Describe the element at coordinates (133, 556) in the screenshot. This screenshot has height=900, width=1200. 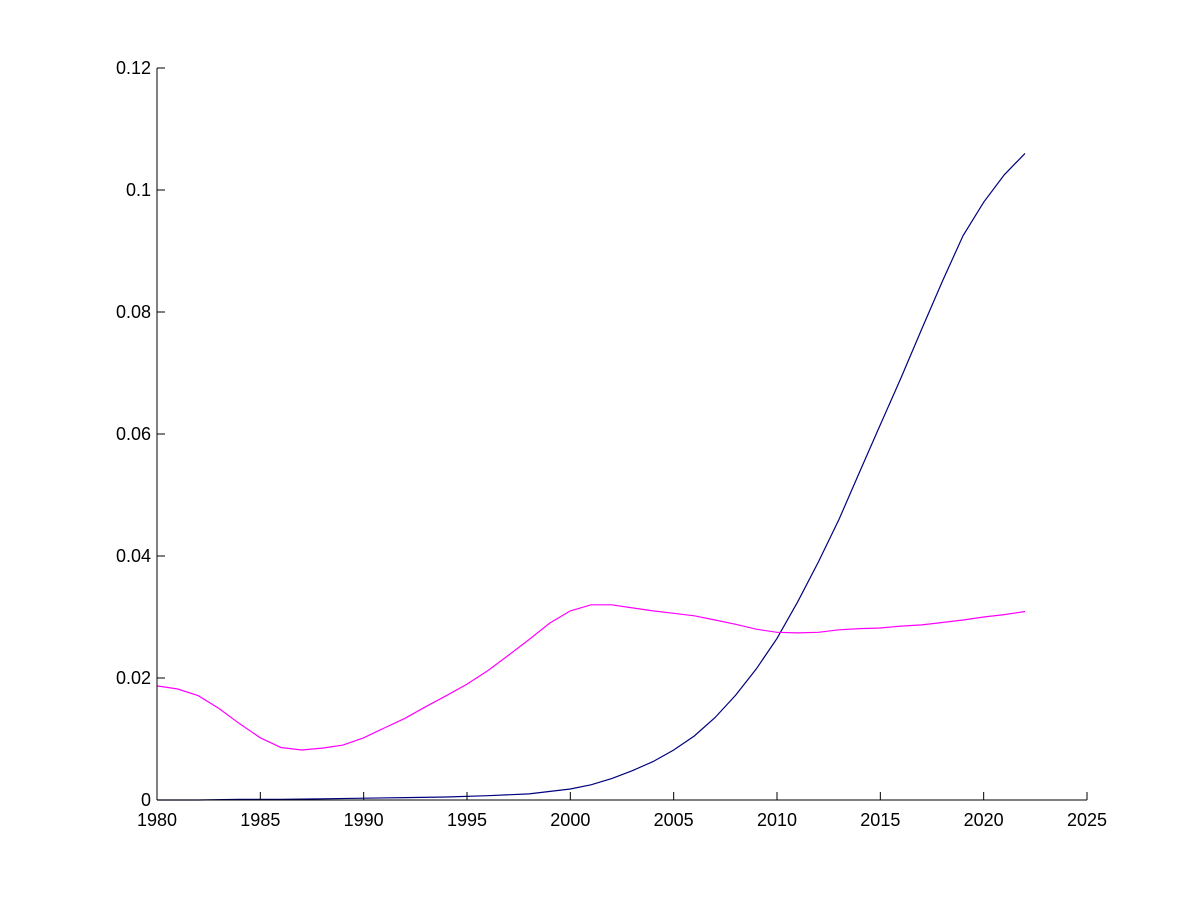
I see `y-tick-label: 0.04` at that location.